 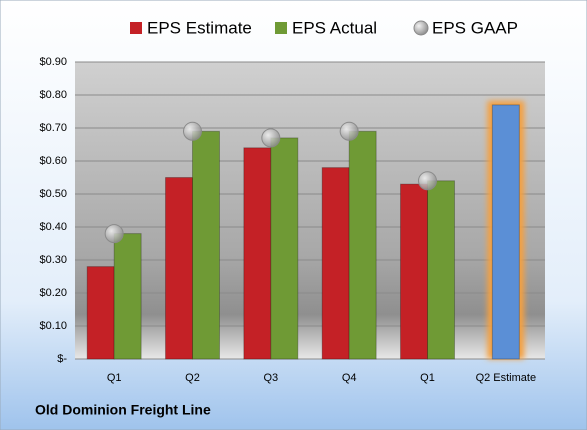 I want to click on y-tick-label: $0.30, so click(x=53, y=260).